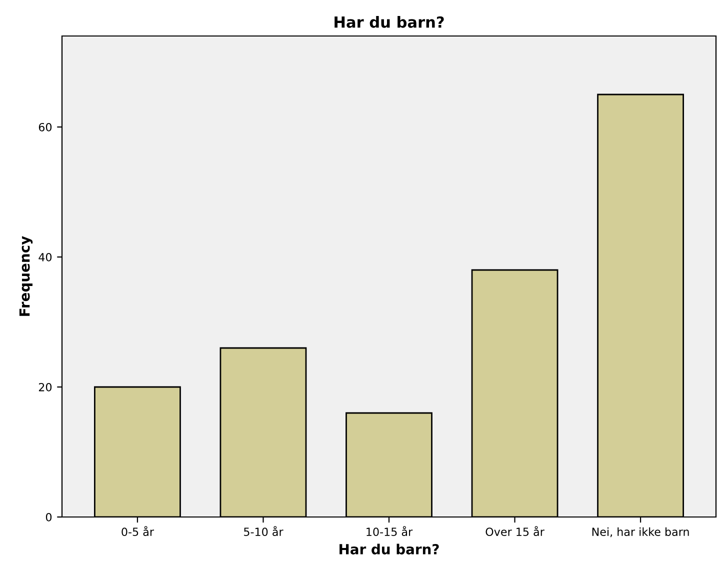 The height and width of the screenshot is (572, 718). I want to click on y-tick-label: 60, so click(45, 127).